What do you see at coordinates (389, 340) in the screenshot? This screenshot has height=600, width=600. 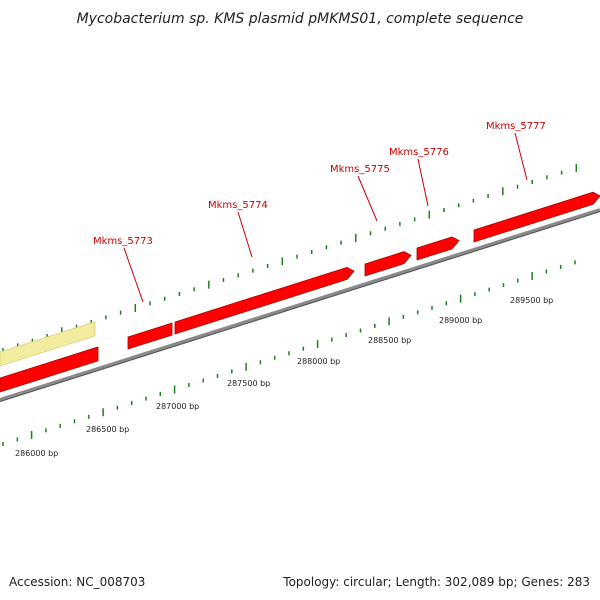 I see `scale-label: 288500 bp` at bounding box center [389, 340].